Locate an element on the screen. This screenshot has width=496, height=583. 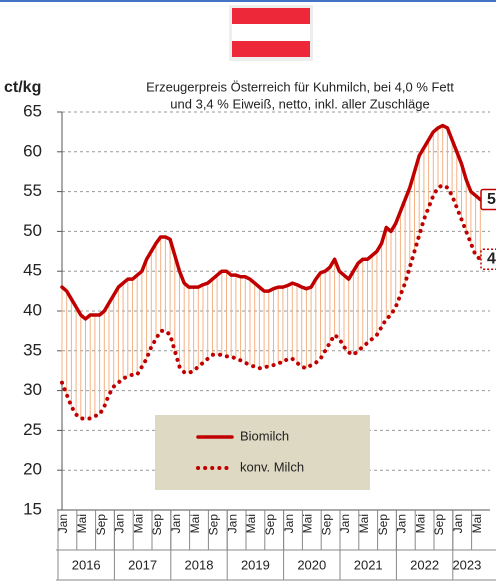
year-label: 2018 is located at coordinates (199, 564).